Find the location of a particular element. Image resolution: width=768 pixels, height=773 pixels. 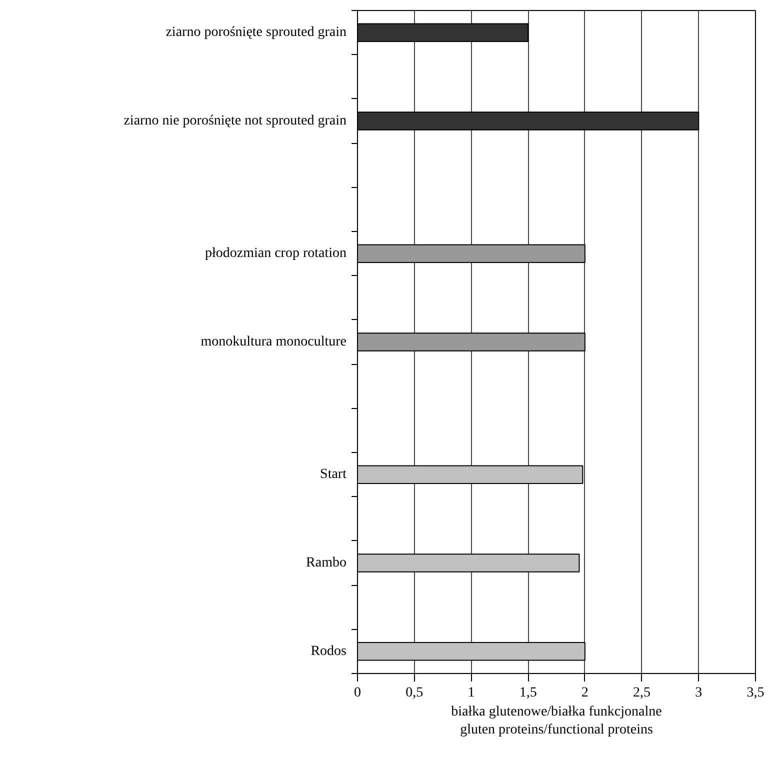

y-tick-label: ziarno porośnięte sprouted grain is located at coordinates (256, 32).